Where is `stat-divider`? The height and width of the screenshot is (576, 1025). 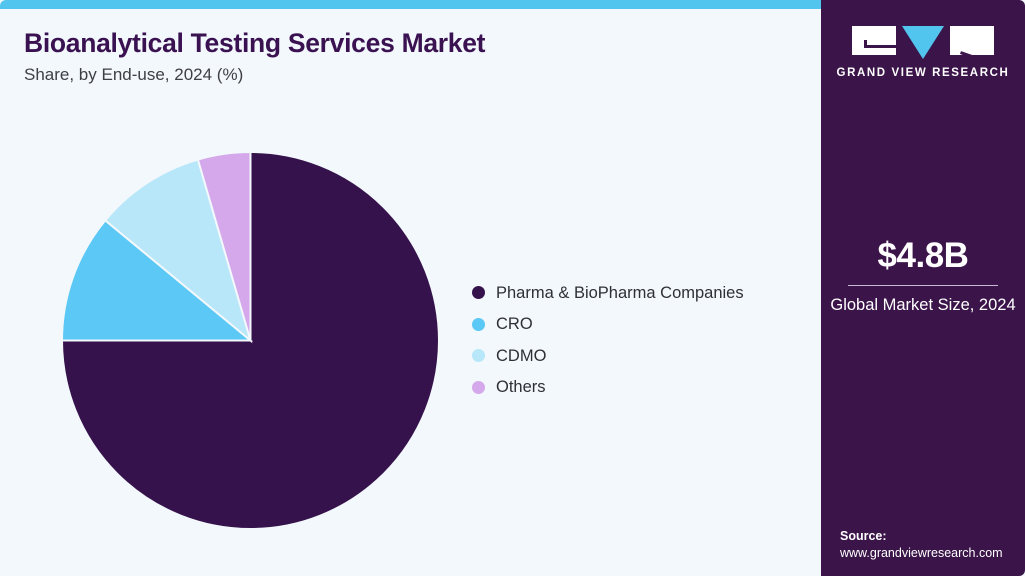
stat-divider is located at coordinates (923, 285).